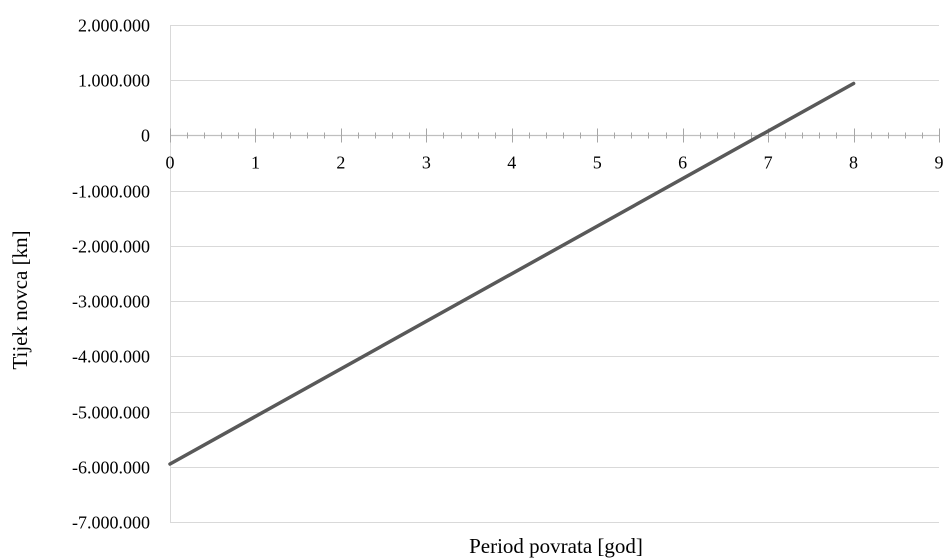  I want to click on y-tick-label: 0, so click(145, 136).